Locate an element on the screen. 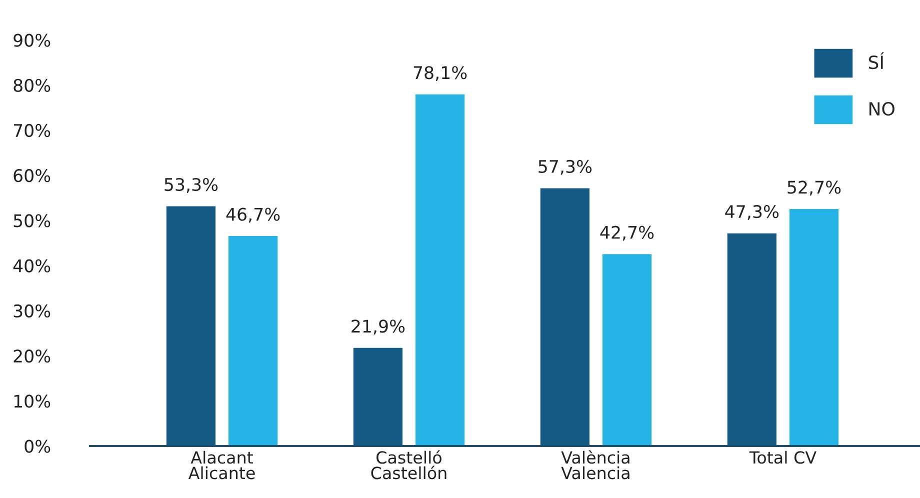 The image size is (920, 498). y-tick-label: 10% is located at coordinates (32, 401).